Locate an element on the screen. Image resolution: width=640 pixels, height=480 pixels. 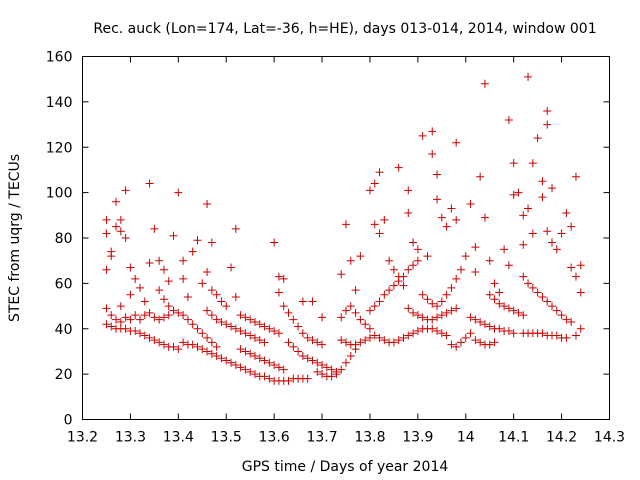
x-tick-label: 13.8 is located at coordinates (369, 438).